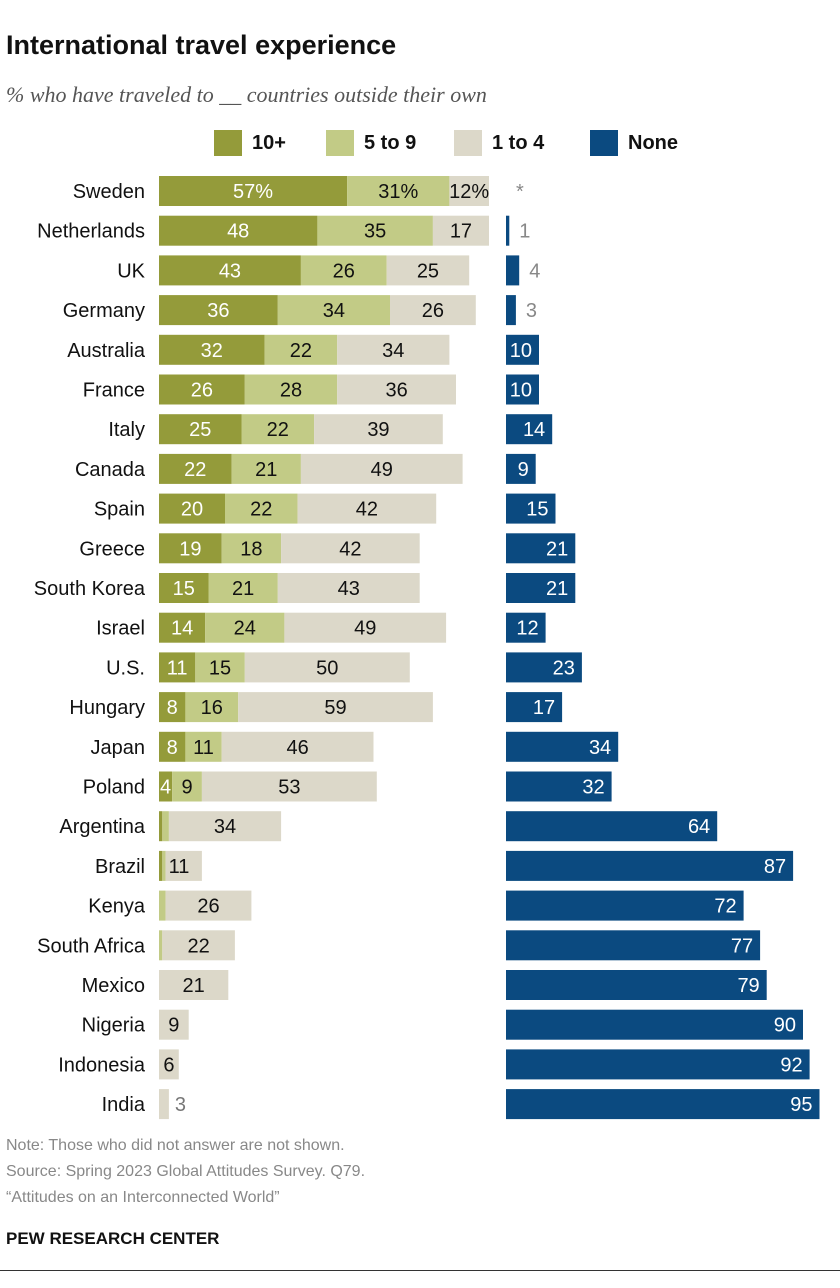 The image size is (840, 1288). I want to click on data-label: 57%, so click(253, 192).